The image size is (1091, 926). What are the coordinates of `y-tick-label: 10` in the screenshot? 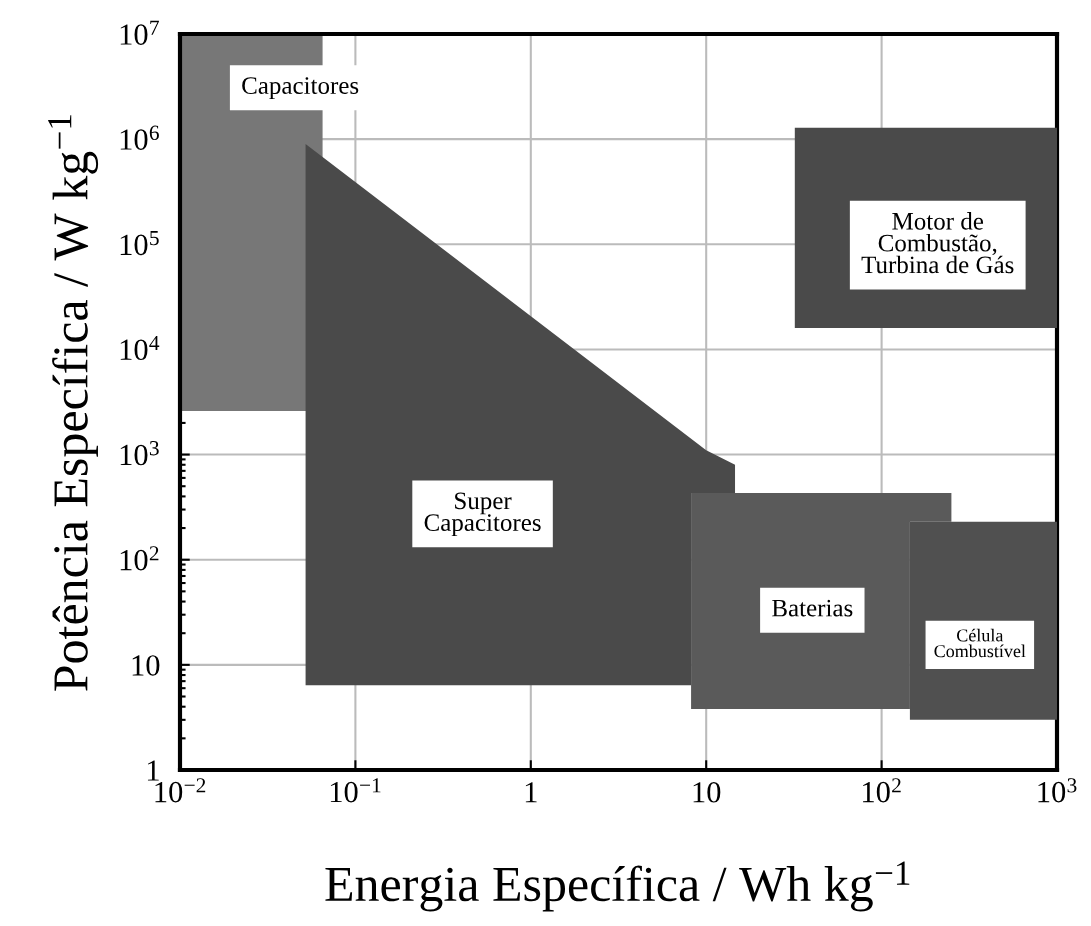 It's located at (146, 665).